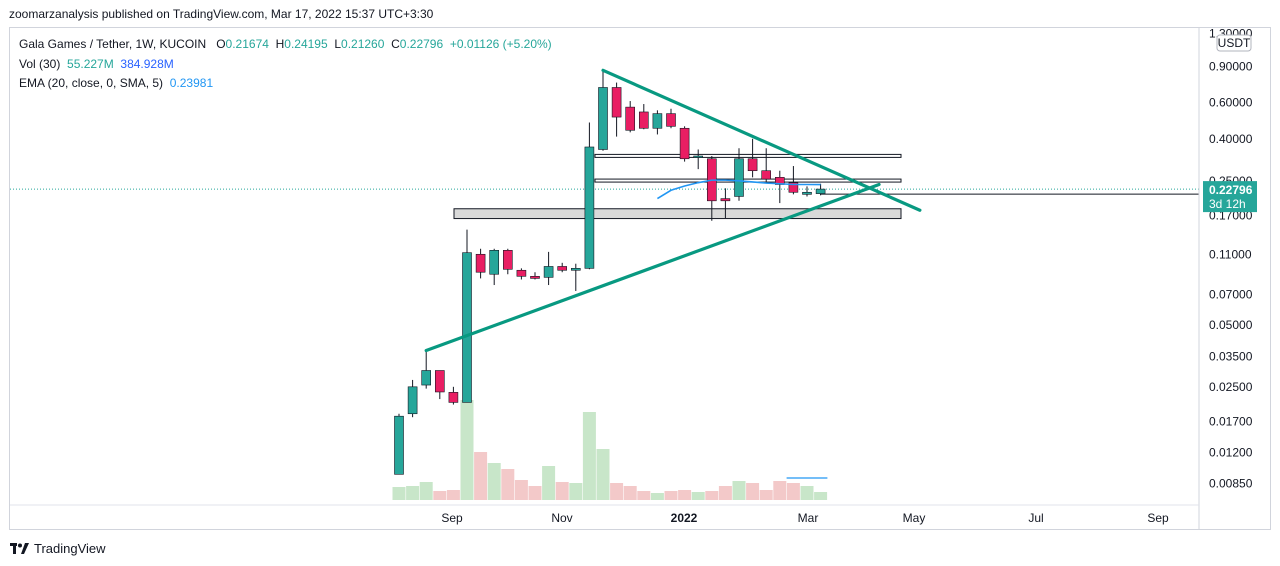 Image resolution: width=1280 pixels, height=566 pixels. What do you see at coordinates (1231, 66) in the screenshot?
I see `price-tick-label: 0.90000` at bounding box center [1231, 66].